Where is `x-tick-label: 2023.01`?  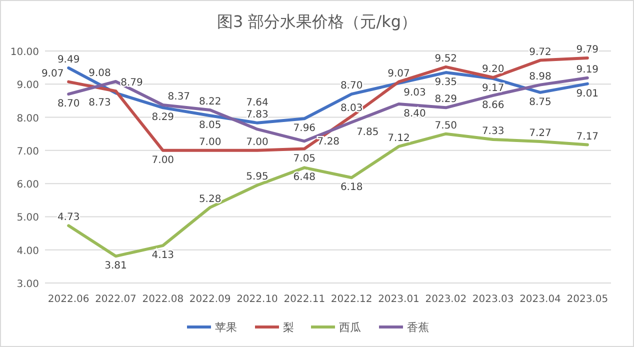 x-tick-label: 2023.01 is located at coordinates (399, 299).